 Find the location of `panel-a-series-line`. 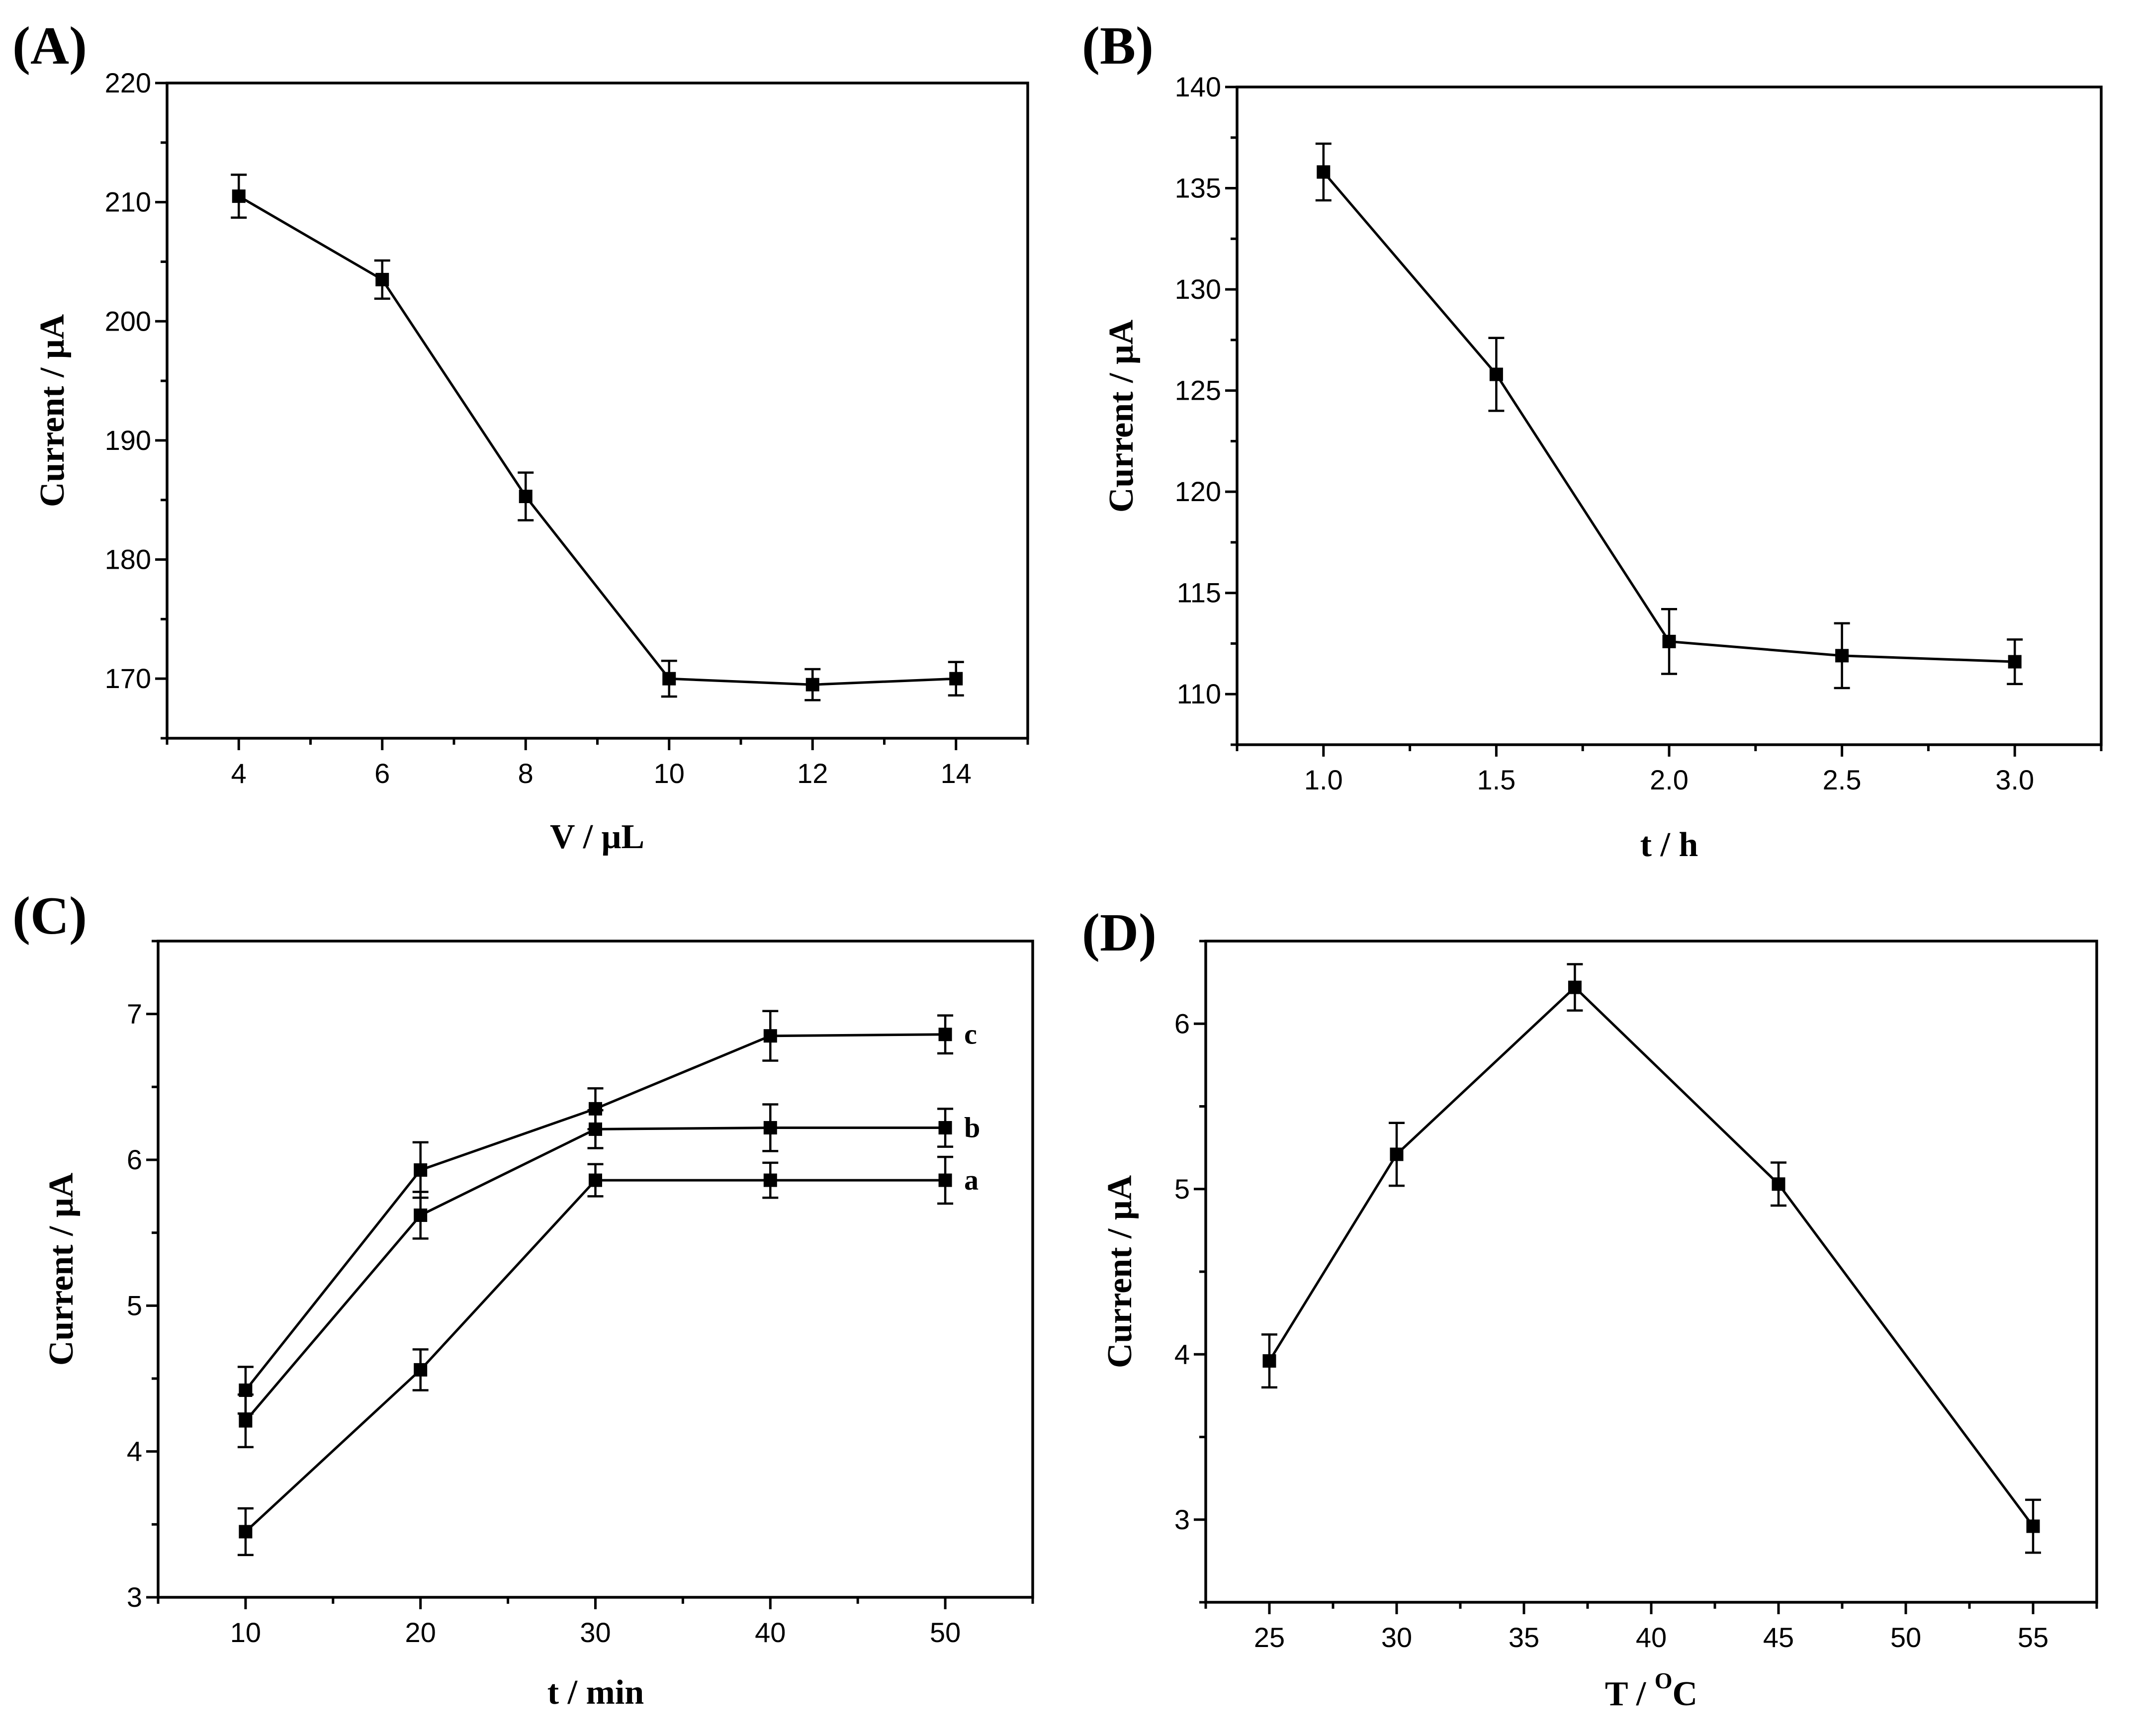

panel-a-series-line is located at coordinates (597, 441).